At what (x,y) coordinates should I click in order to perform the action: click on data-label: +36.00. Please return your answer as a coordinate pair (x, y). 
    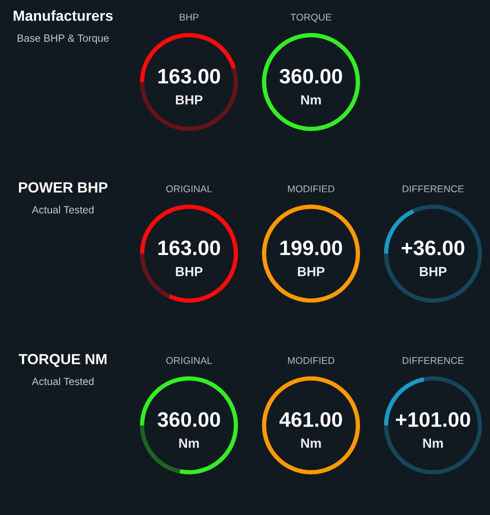
    Looking at the image, I should click on (433, 248).